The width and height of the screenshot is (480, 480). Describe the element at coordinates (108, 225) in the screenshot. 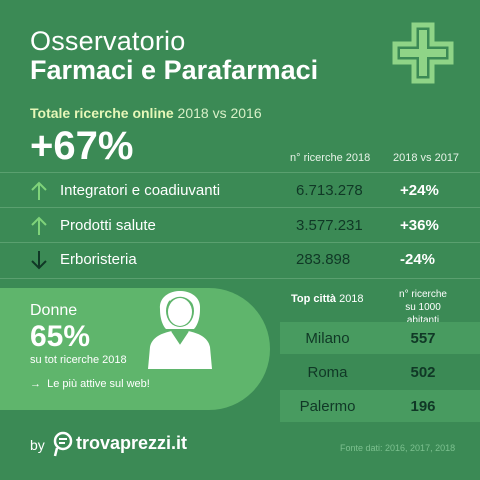

I see `category-label: Prodotti salute` at that location.